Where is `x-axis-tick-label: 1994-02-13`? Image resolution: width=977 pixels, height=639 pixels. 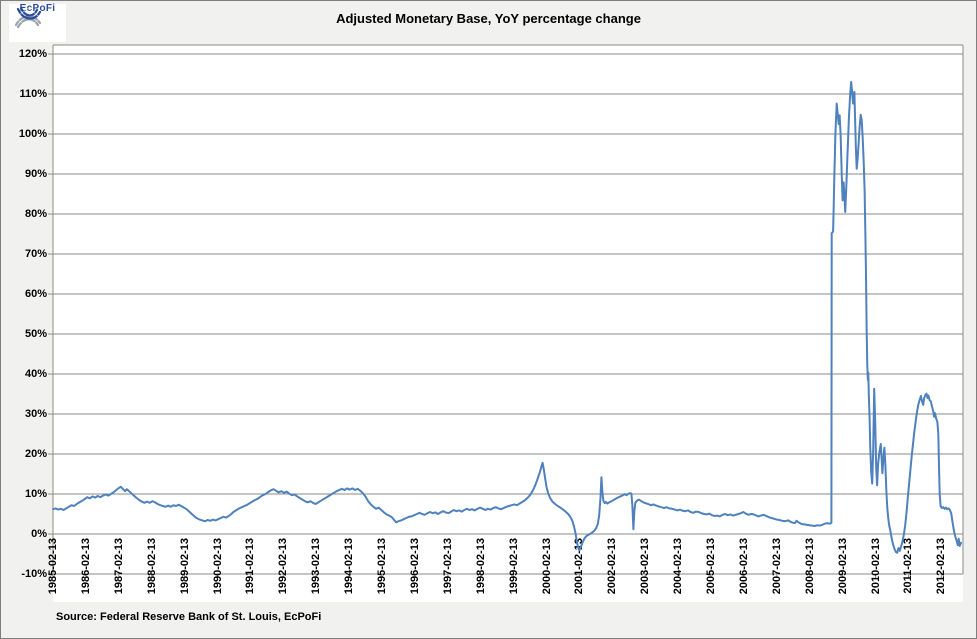 x-axis-tick-label: 1994-02-13 is located at coordinates (349, 566).